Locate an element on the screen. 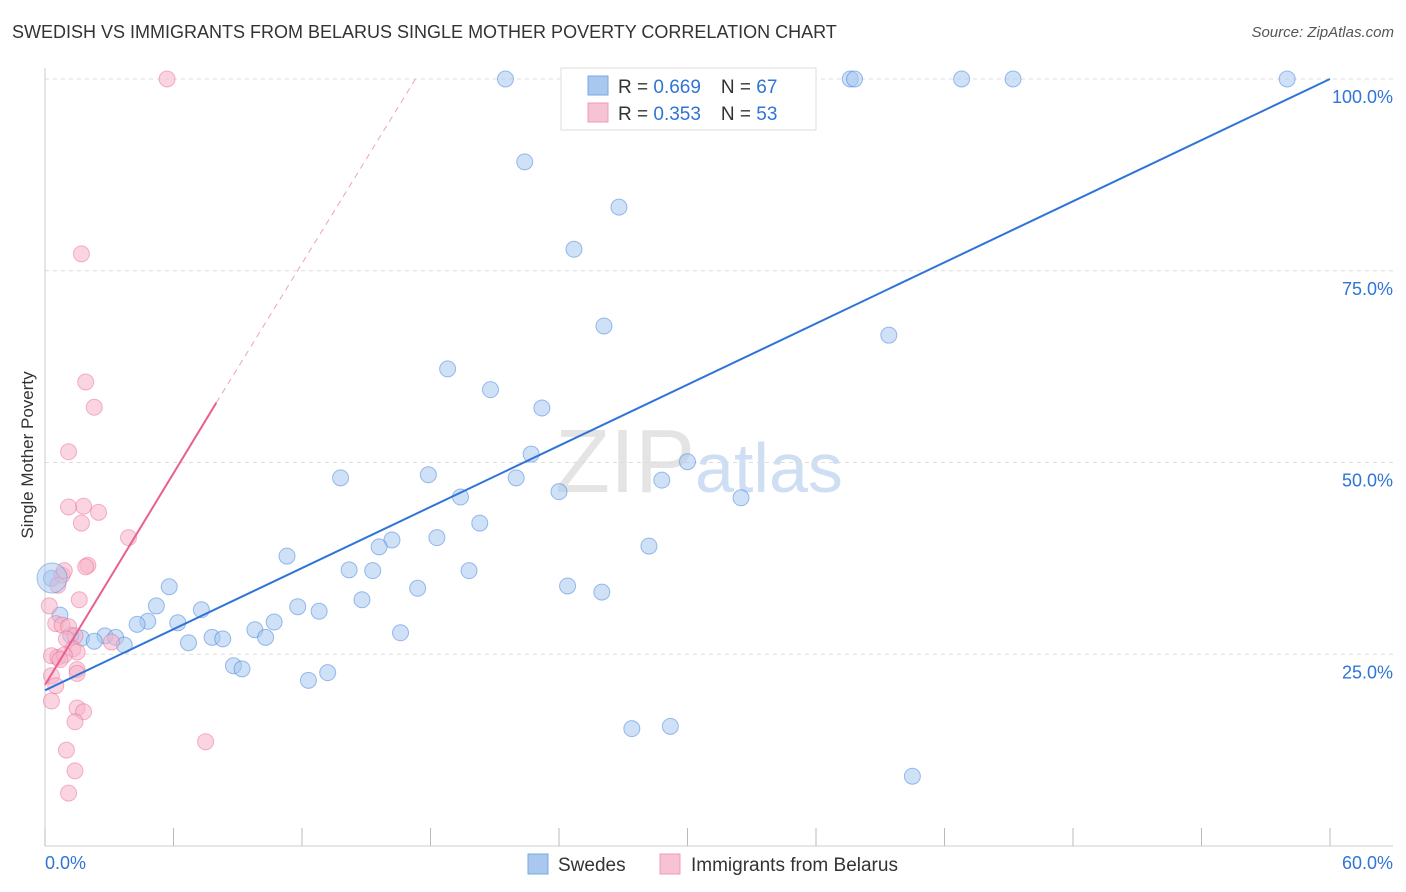 Image resolution: width=1406 pixels, height=892 pixels. belarus-trend-extension is located at coordinates (315, 240).